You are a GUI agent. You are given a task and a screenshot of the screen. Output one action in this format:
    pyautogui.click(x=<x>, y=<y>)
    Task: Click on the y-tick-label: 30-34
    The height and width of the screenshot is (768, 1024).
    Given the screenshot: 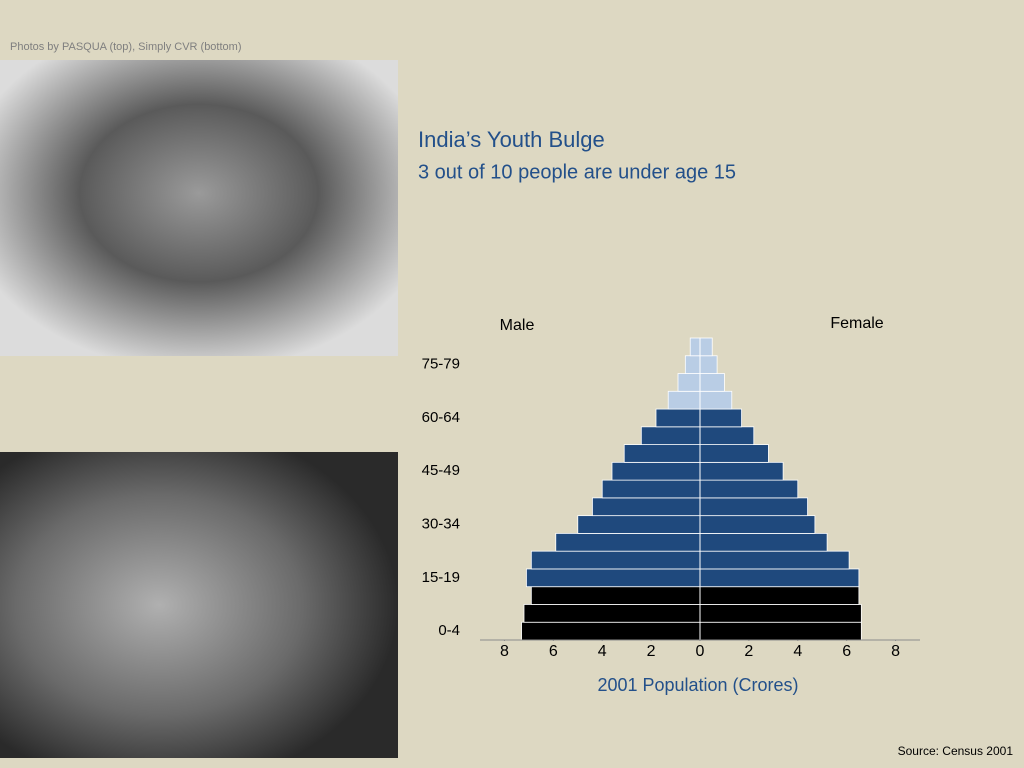 What is the action you would take?
    pyautogui.click(x=441, y=523)
    